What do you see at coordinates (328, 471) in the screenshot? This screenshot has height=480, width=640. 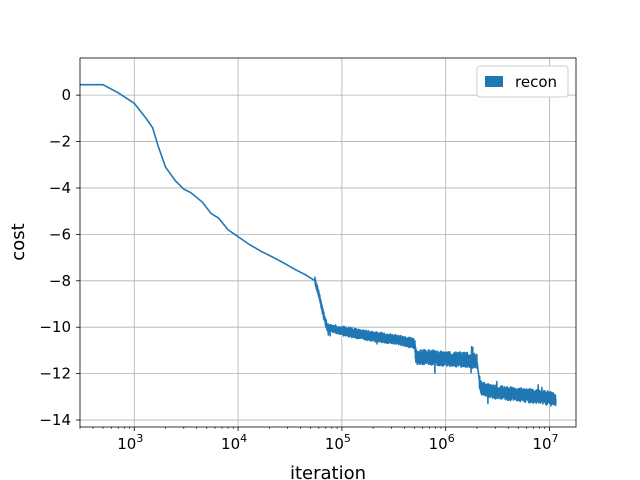 I see `x-axis-label: iteration` at bounding box center [328, 471].